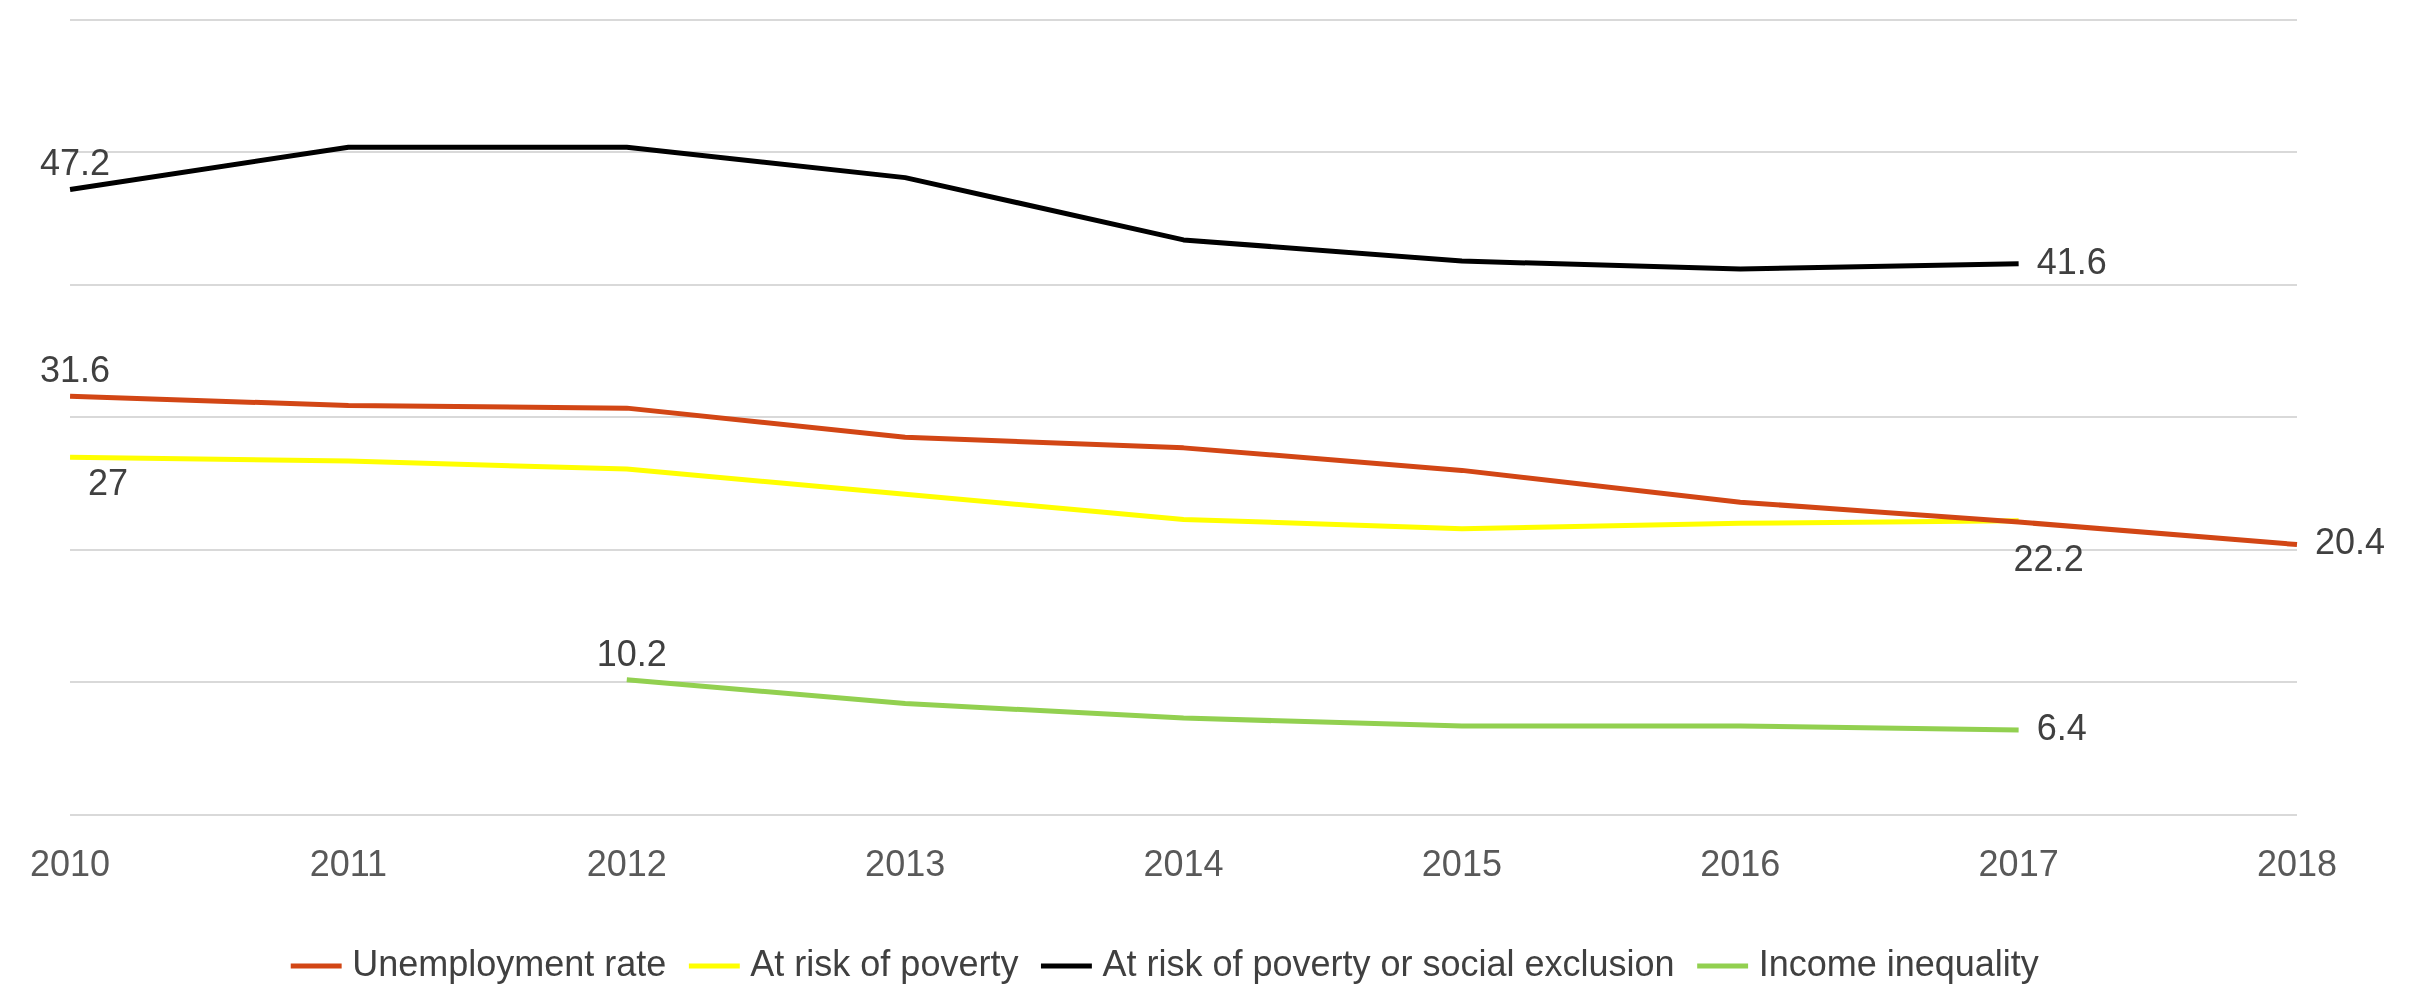 This screenshot has height=994, width=2427. Describe the element at coordinates (1740, 864) in the screenshot. I see `x-tick-label: 2016` at that location.